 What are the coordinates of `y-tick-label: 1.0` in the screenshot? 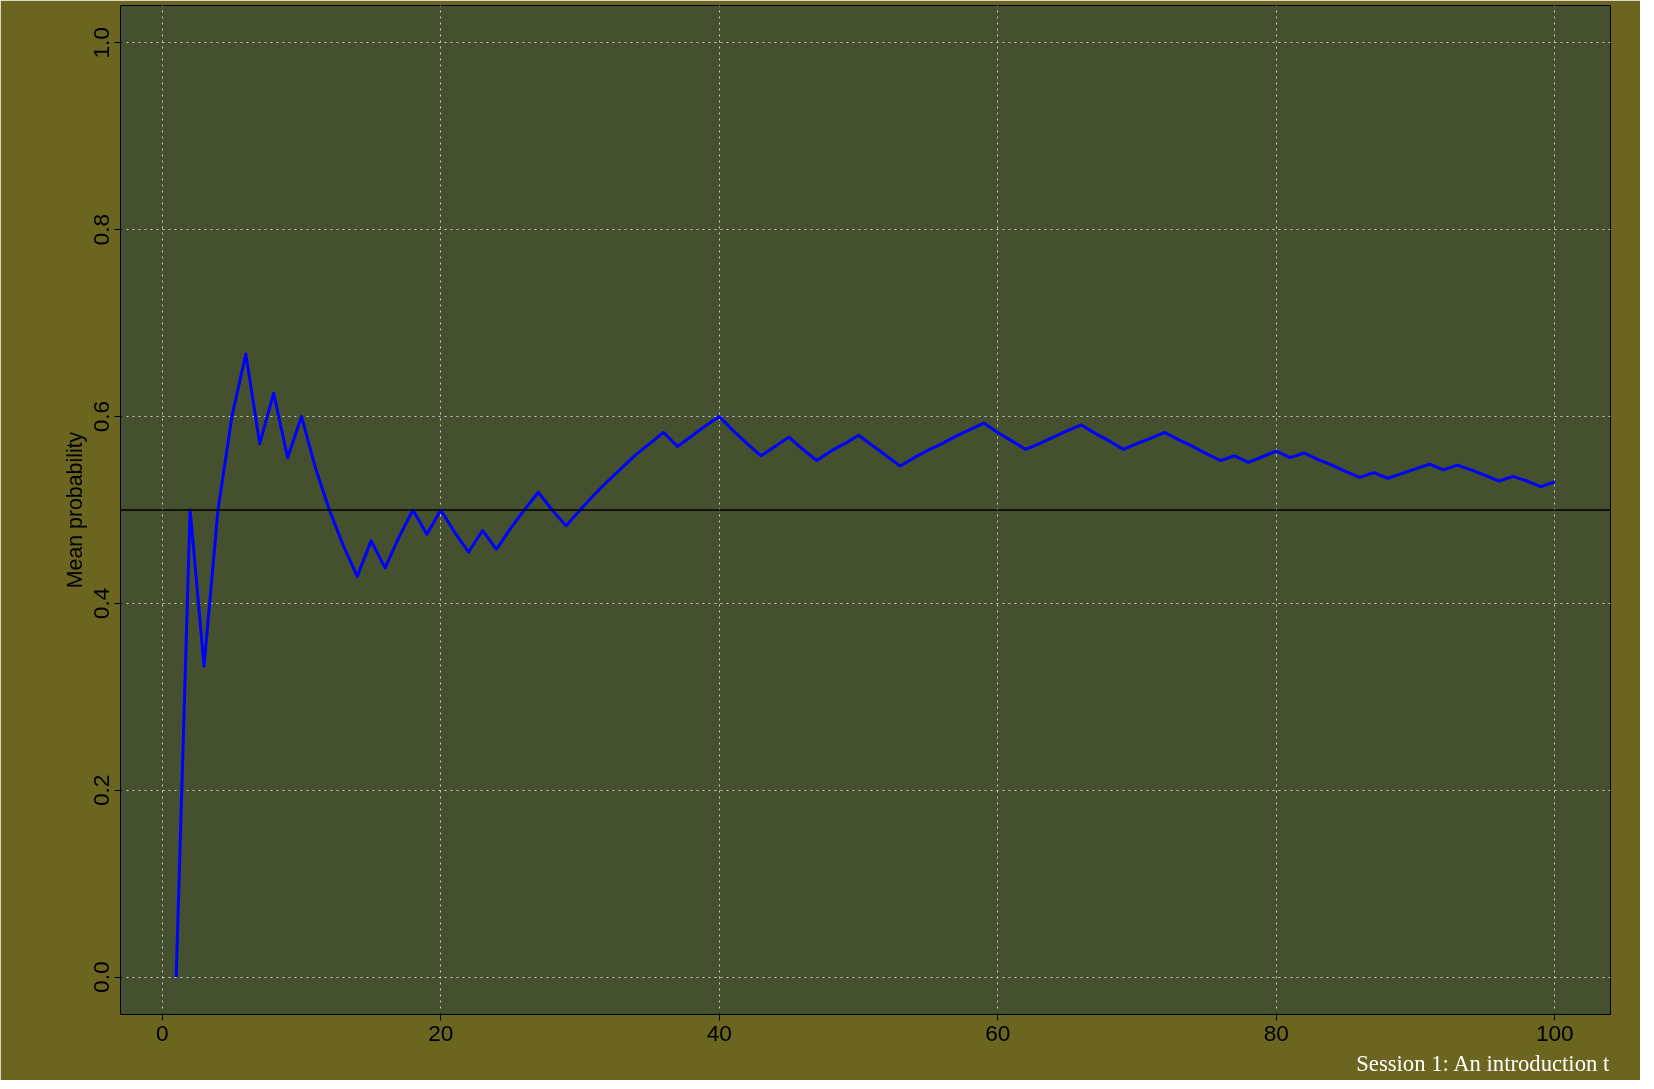 It's located at (101, 43).